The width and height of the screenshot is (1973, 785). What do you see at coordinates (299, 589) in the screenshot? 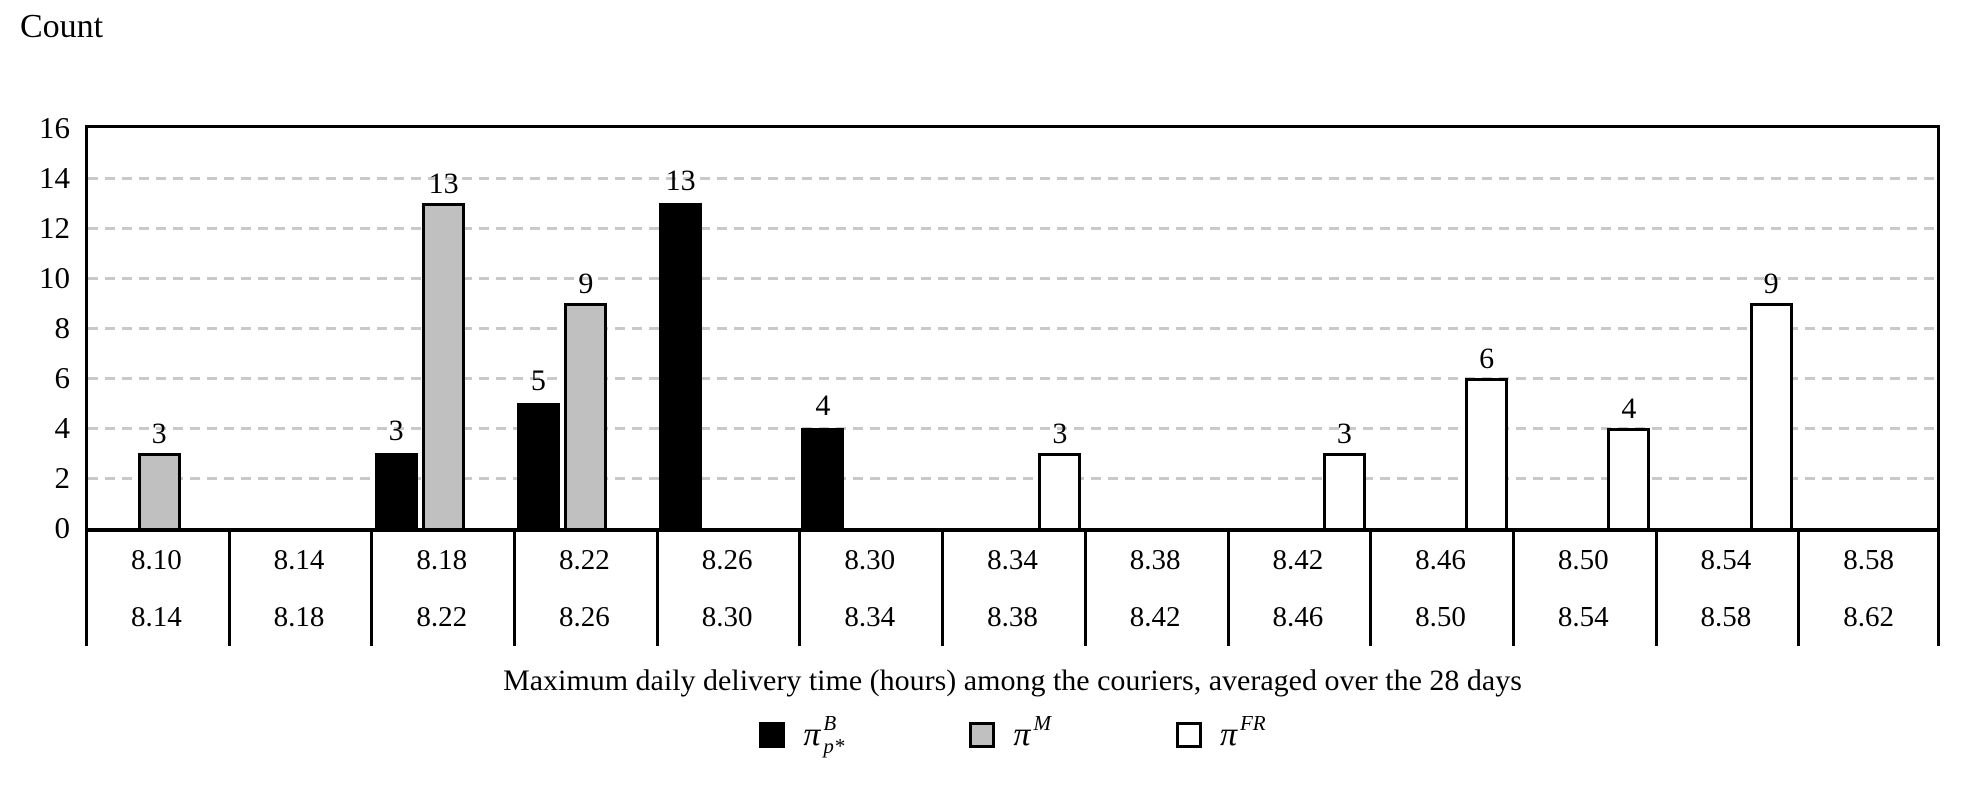
I see `bin-label-column: 8.14 8.18` at bounding box center [299, 589].